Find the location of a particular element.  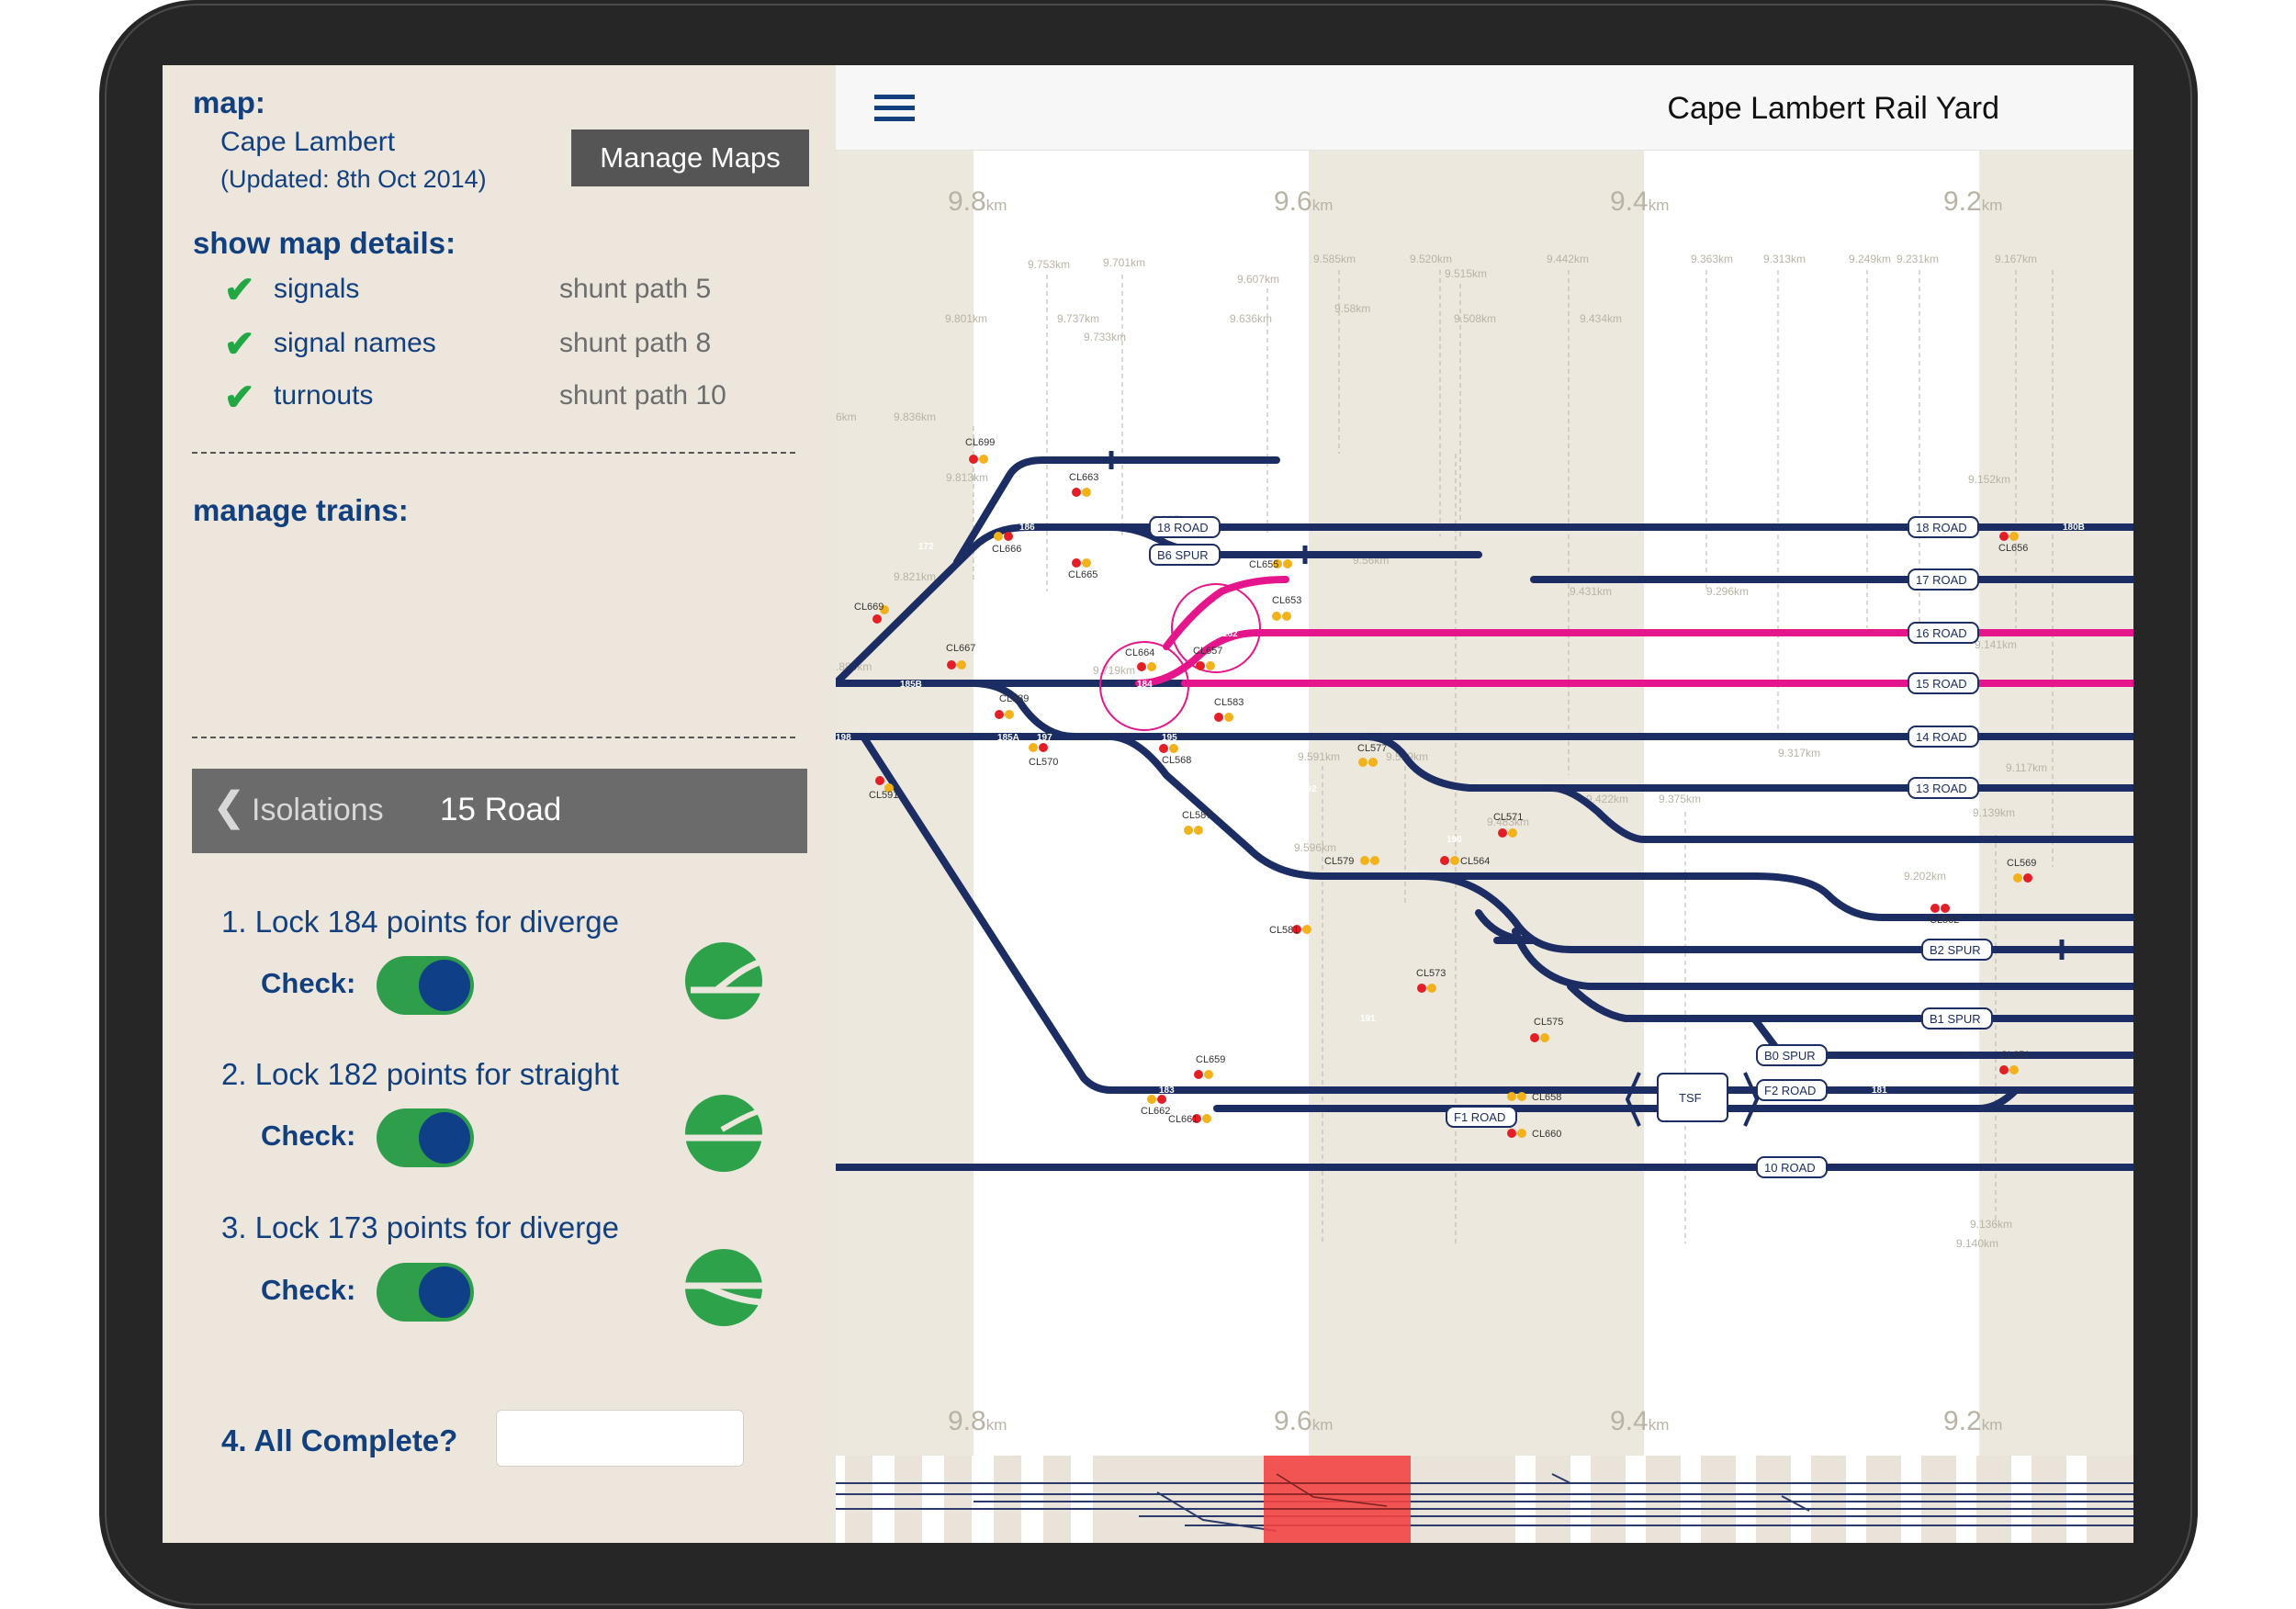

all-complete-input is located at coordinates (620, 1438).